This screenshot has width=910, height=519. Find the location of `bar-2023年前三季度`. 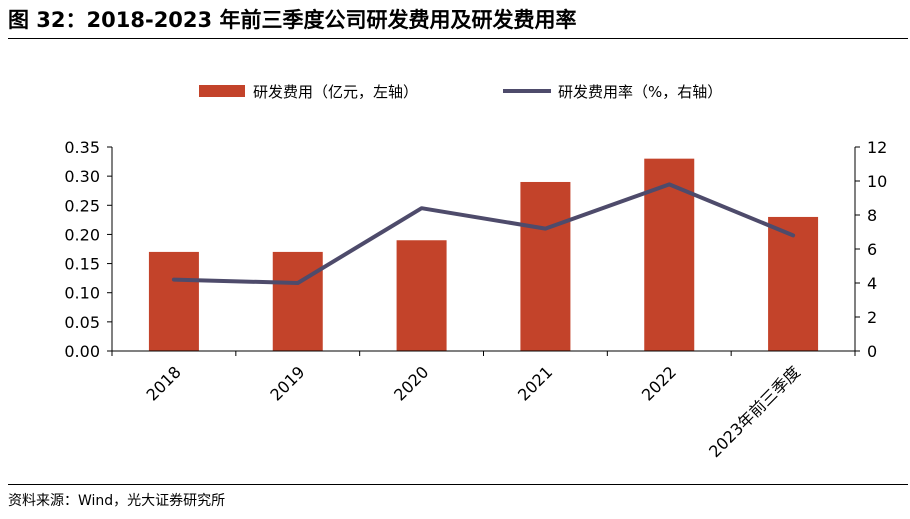

bar-2023年前三季度 is located at coordinates (793, 283).